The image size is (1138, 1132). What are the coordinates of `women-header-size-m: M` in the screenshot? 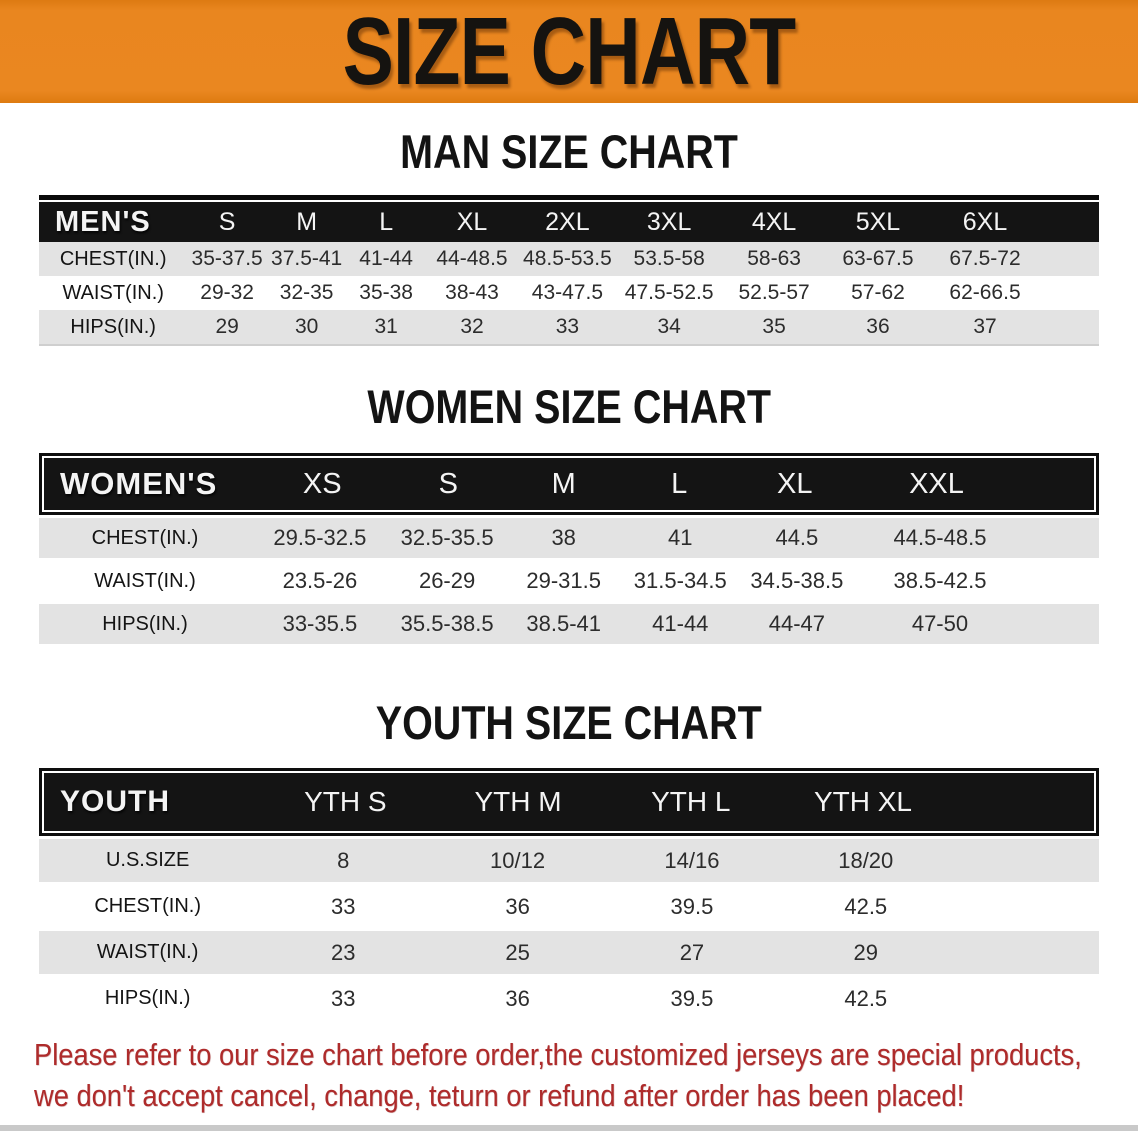 It's located at (563, 483).